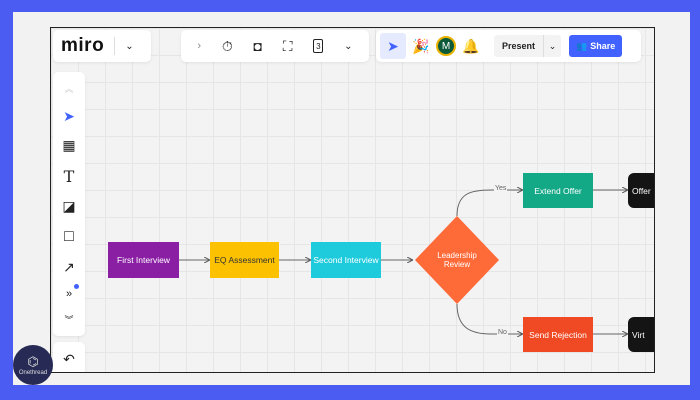  What do you see at coordinates (69, 266) in the screenshot?
I see `arrow-line-icon: ↗` at bounding box center [69, 266].